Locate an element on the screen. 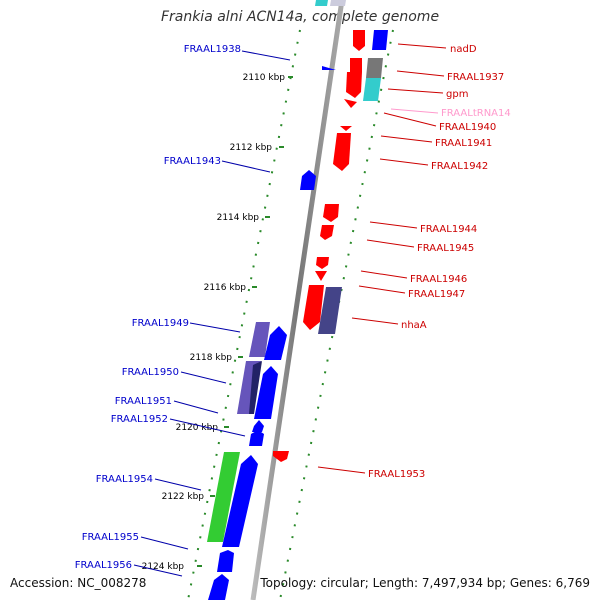  gene-label-gpm: gpm is located at coordinates (457, 94).